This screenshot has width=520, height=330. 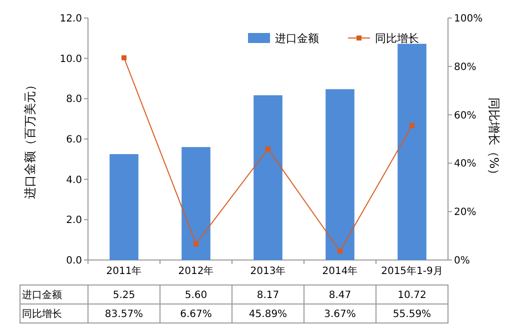 I want to click on y2-tick-label: 60%, so click(x=465, y=116).